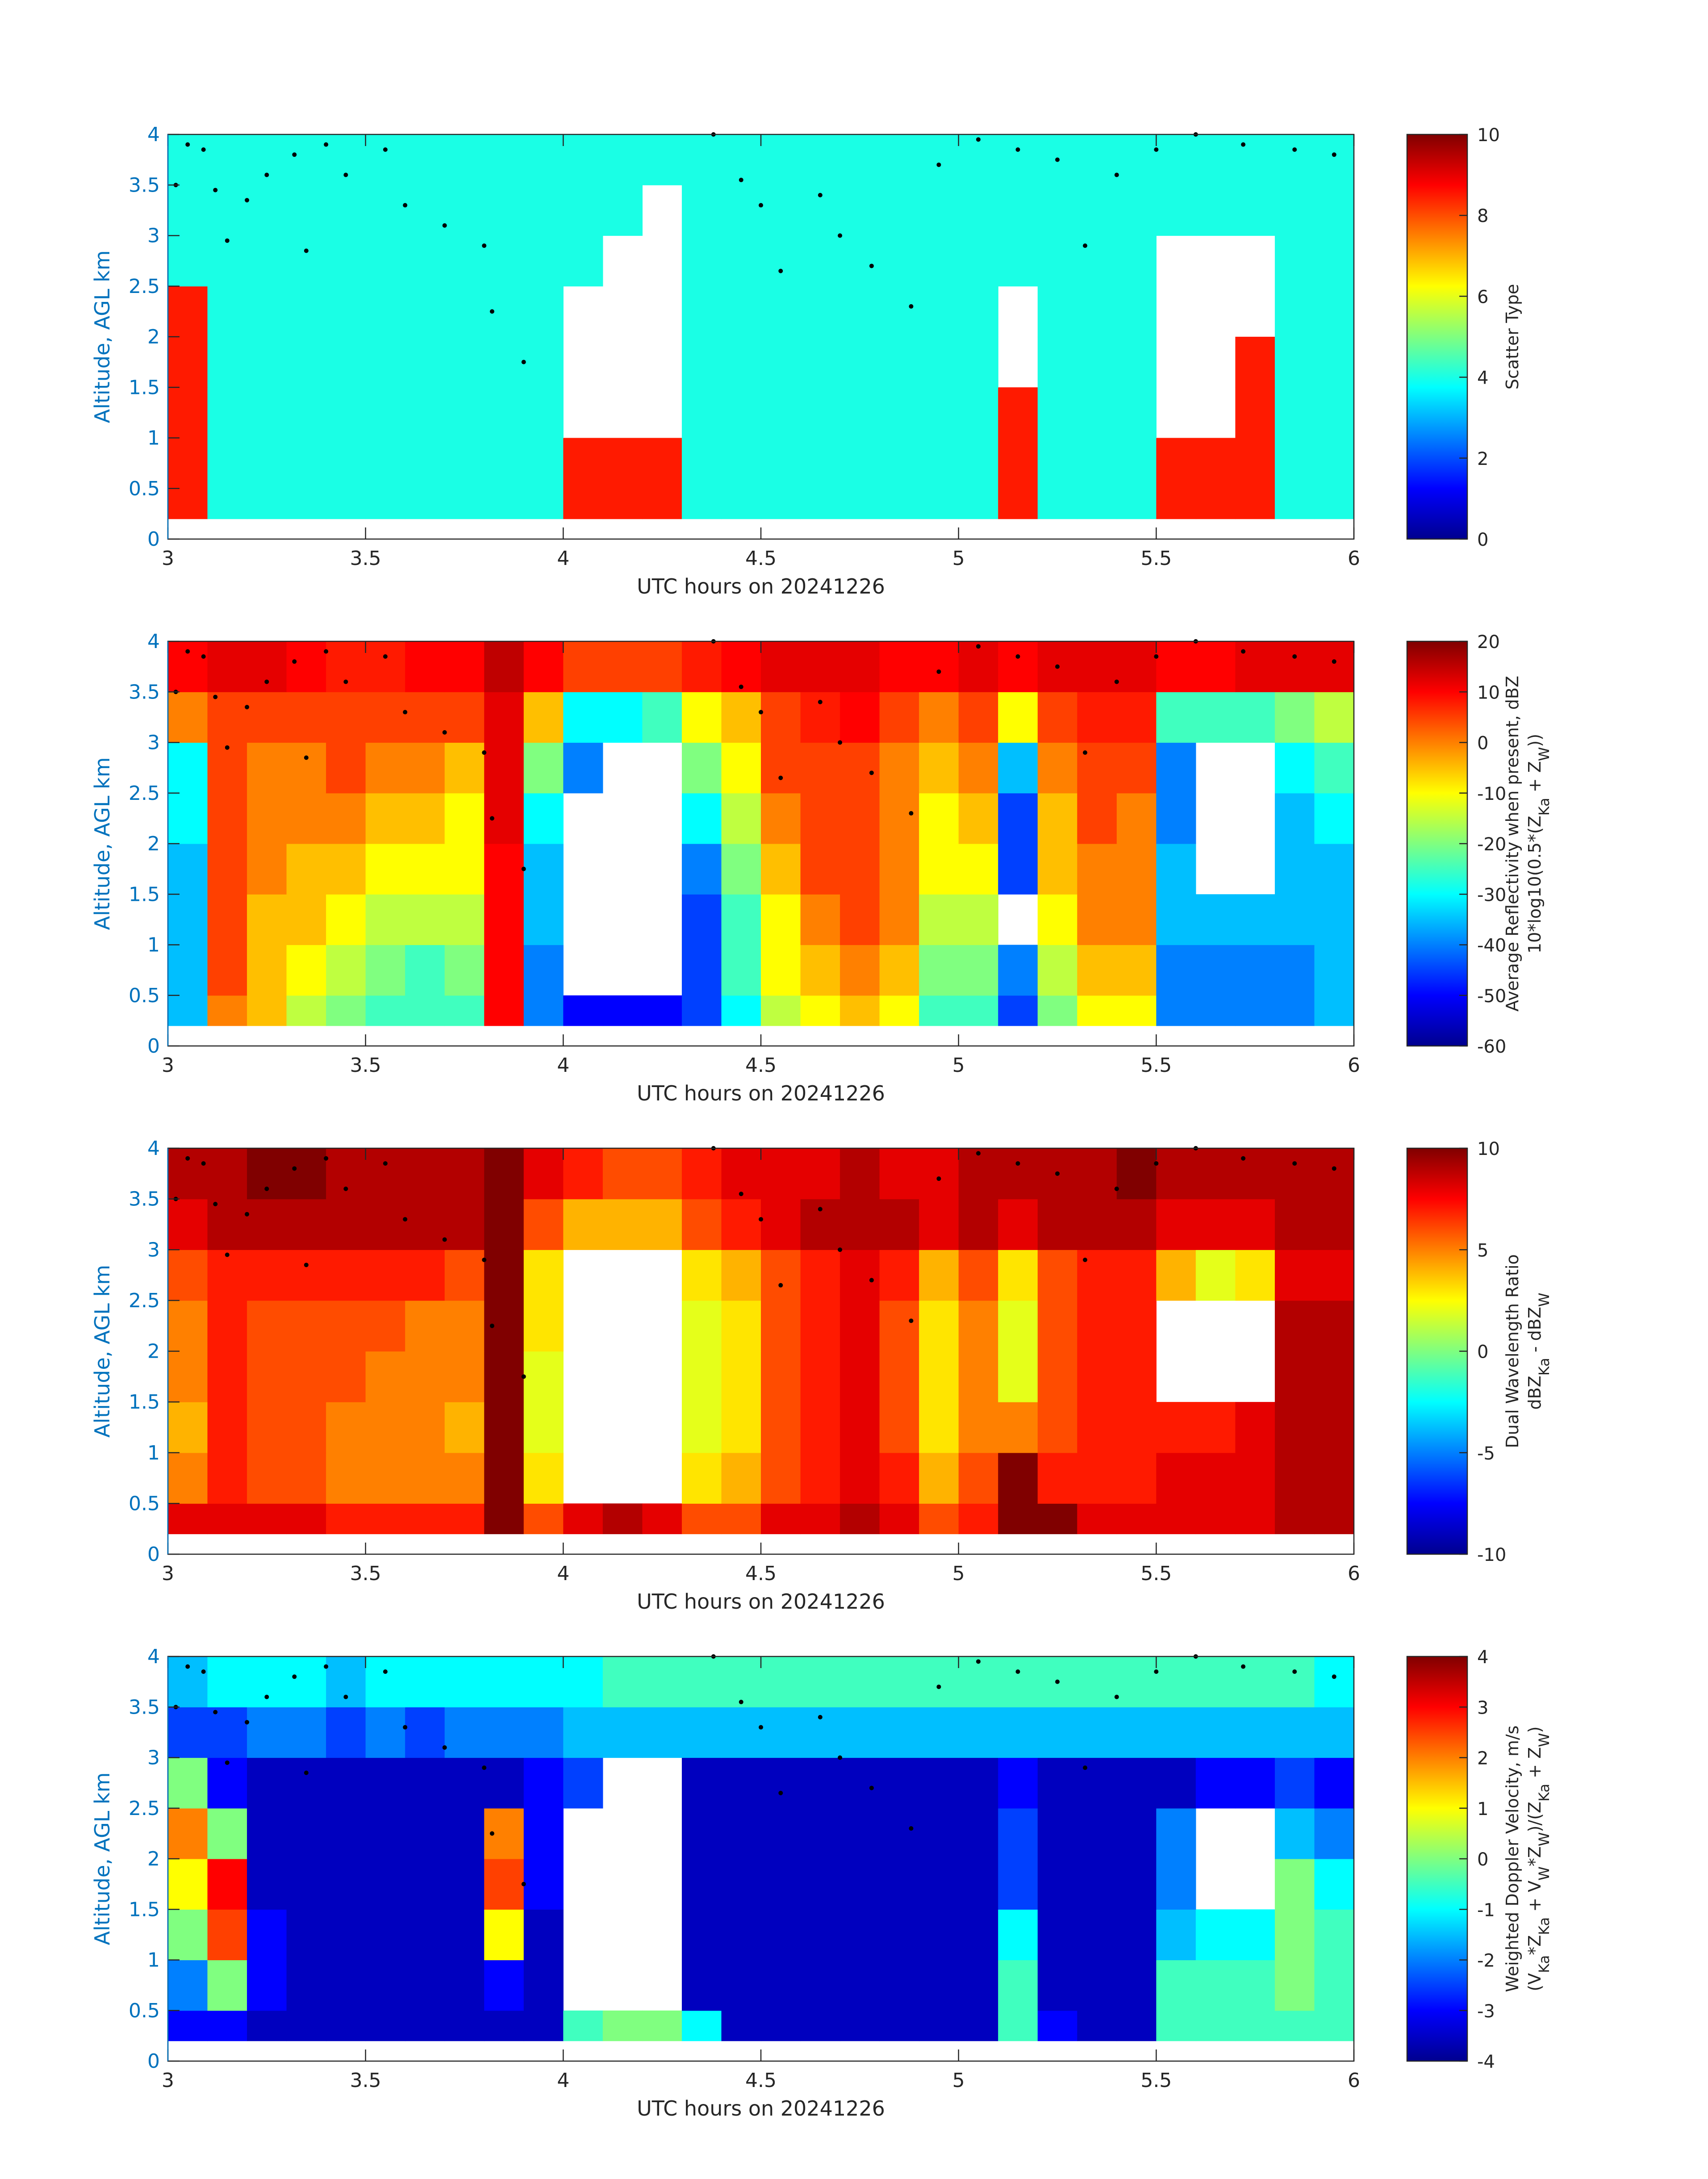 This screenshot has height=2179, width=1708. Describe the element at coordinates (1482, 297) in the screenshot. I see `colorbar-tick-label: 6` at that location.